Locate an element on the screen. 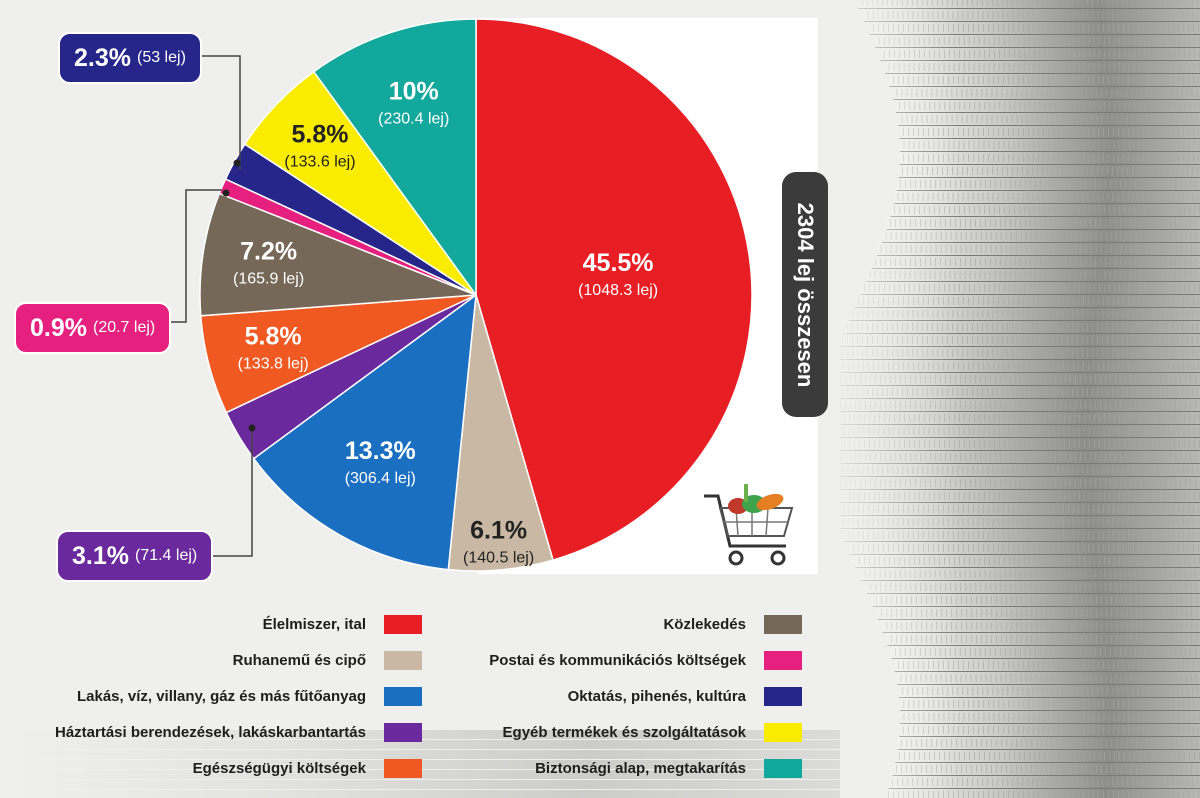 The image size is (1200, 798). legend-item: Postai és kommunikációs költségek is located at coordinates (645, 660).